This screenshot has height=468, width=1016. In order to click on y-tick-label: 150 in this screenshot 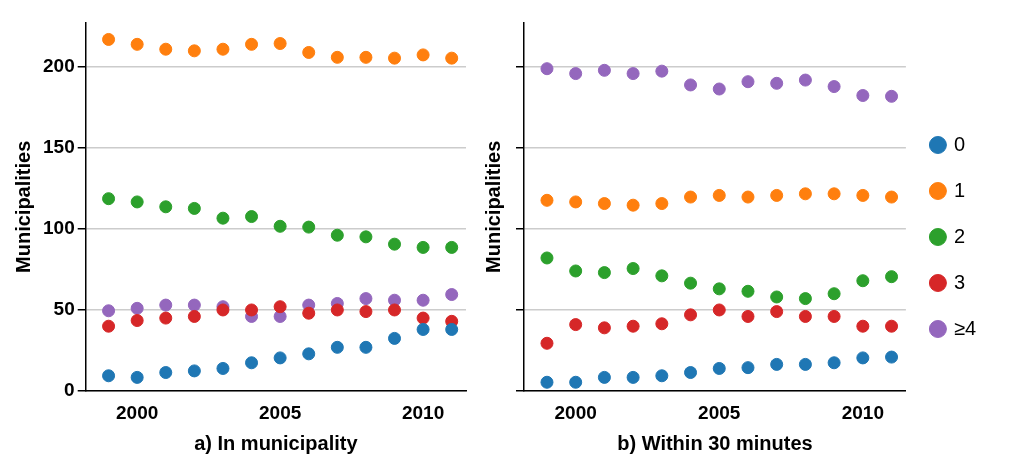, I will do `click(59, 146)`.